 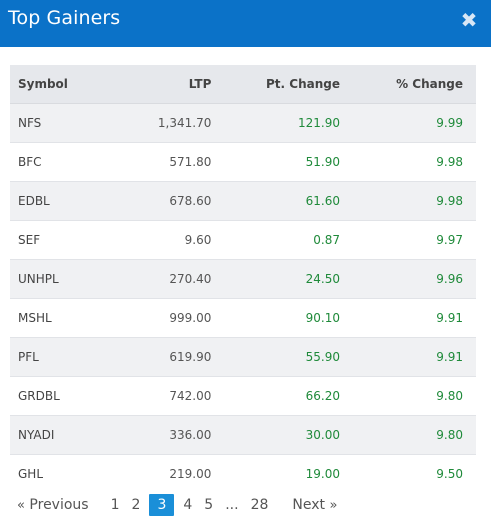 I want to click on table-row: MSHL 999.00 90.10 9.91, so click(x=243, y=317).